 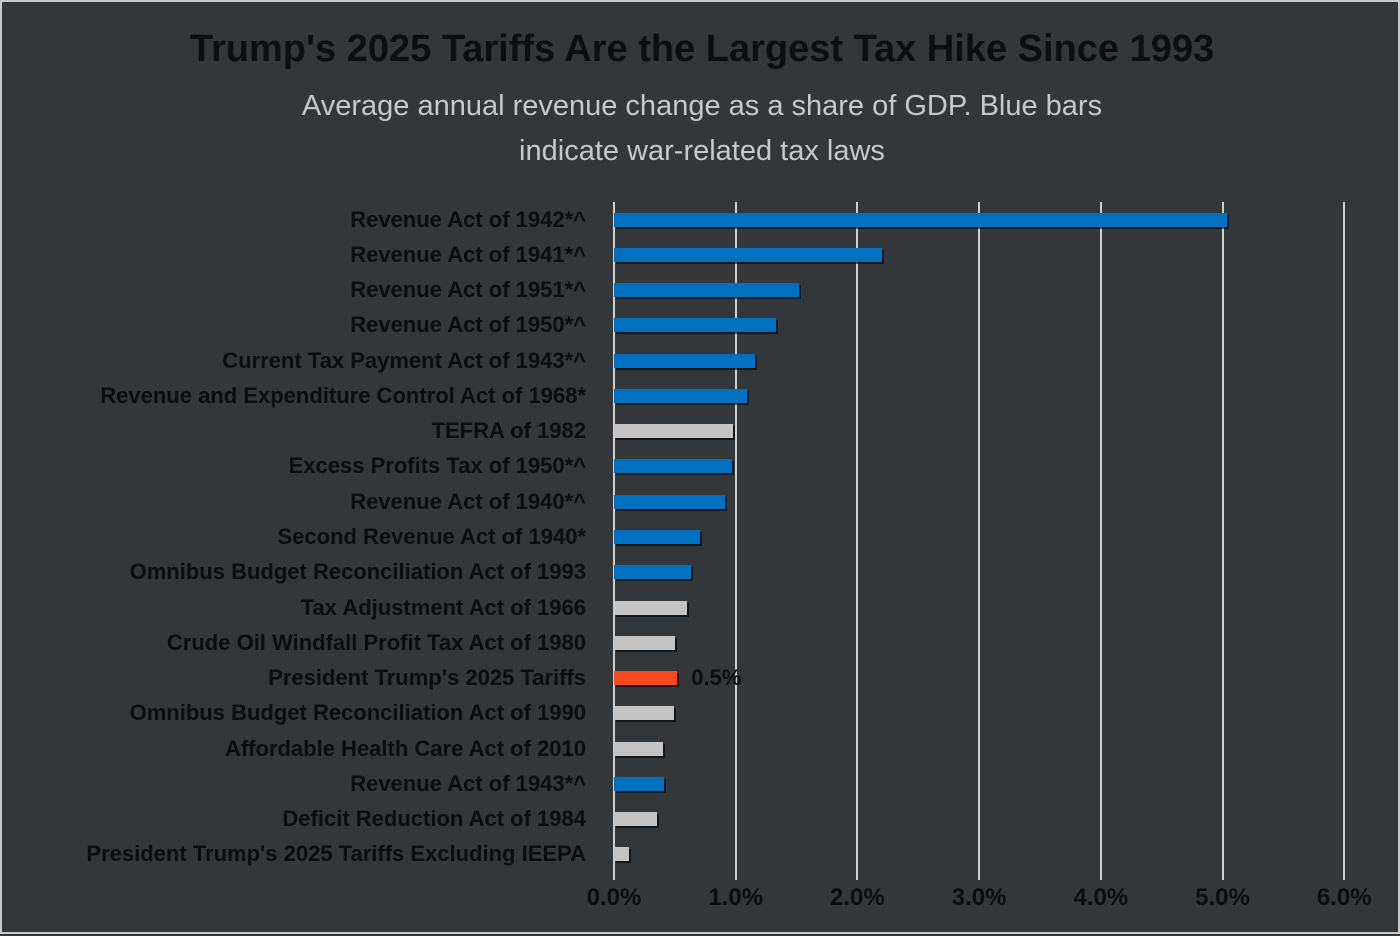 I want to click on bar-row: Revenue Act of 1941*^, so click(x=701, y=254).